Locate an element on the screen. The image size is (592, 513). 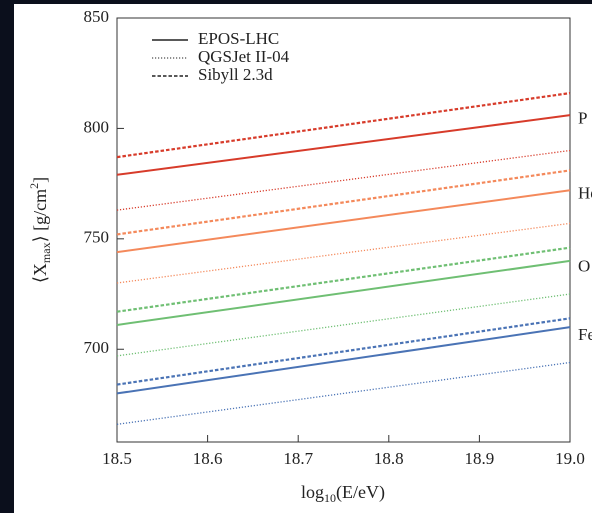
y-label-sup: 2 is located at coordinates (34, 186).